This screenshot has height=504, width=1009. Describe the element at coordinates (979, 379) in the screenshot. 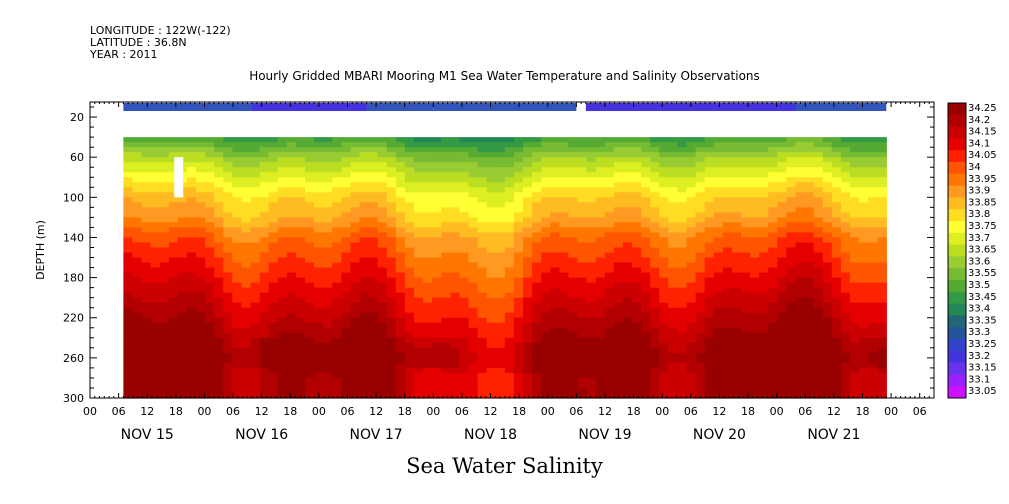

I see `colorbar-label: 33.1` at that location.